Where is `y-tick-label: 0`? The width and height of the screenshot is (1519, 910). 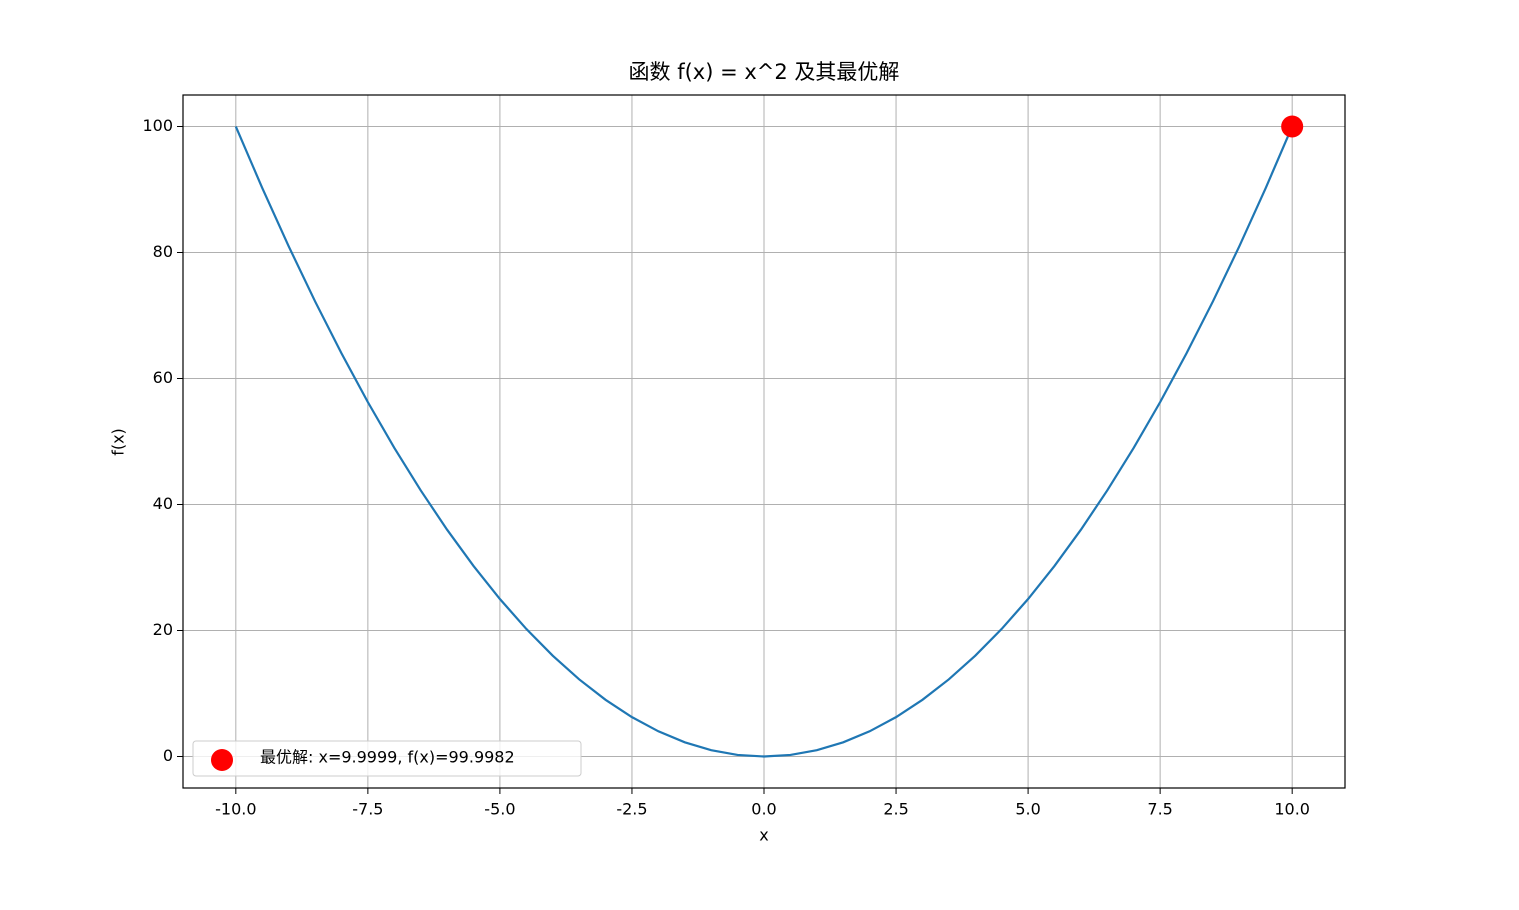
y-tick-label: 0 is located at coordinates (168, 755).